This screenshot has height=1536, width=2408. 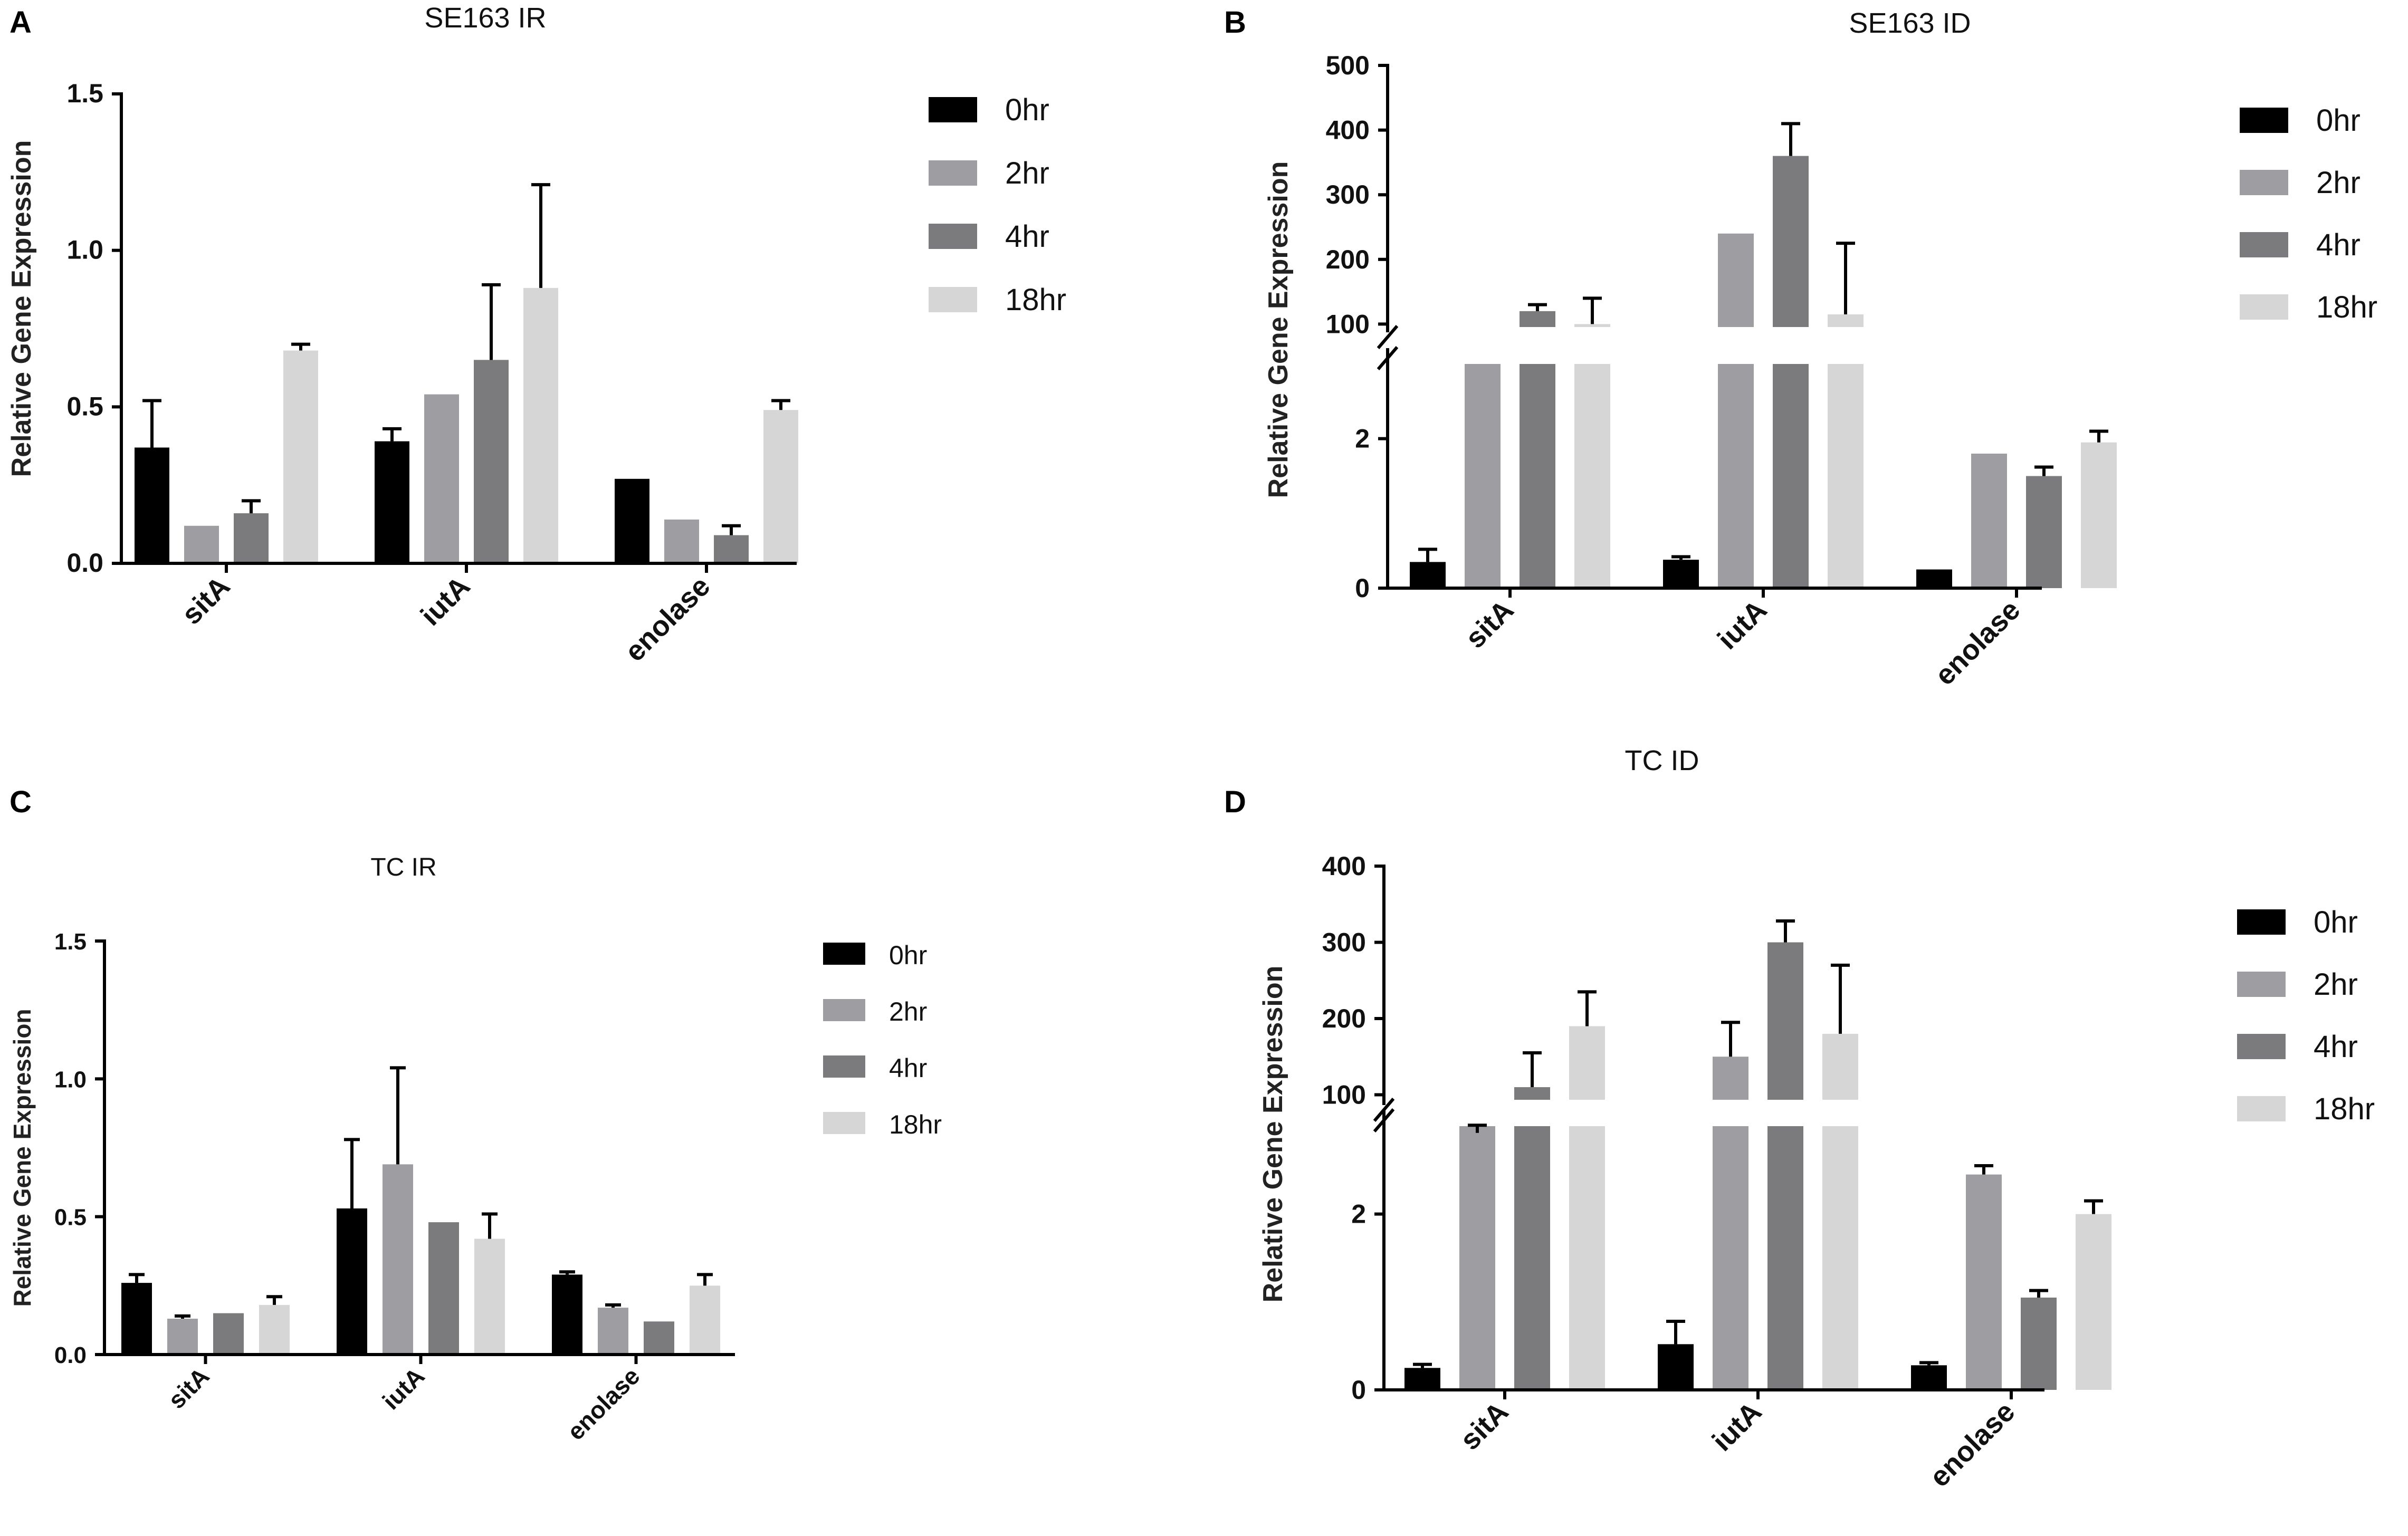 I want to click on error-bar-18hr-enolase, so click(x=780, y=404).